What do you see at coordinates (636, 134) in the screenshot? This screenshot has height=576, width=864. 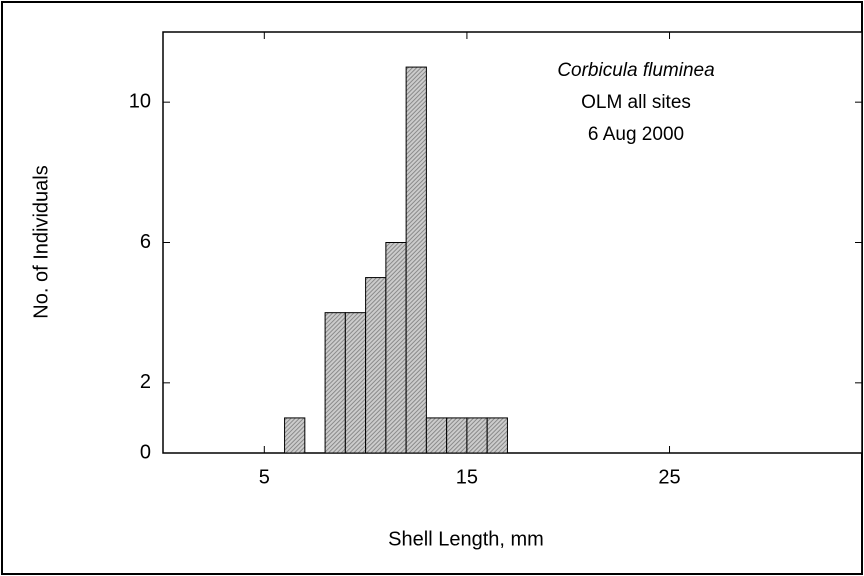 I see `annotation: 6 Aug 2000` at bounding box center [636, 134].